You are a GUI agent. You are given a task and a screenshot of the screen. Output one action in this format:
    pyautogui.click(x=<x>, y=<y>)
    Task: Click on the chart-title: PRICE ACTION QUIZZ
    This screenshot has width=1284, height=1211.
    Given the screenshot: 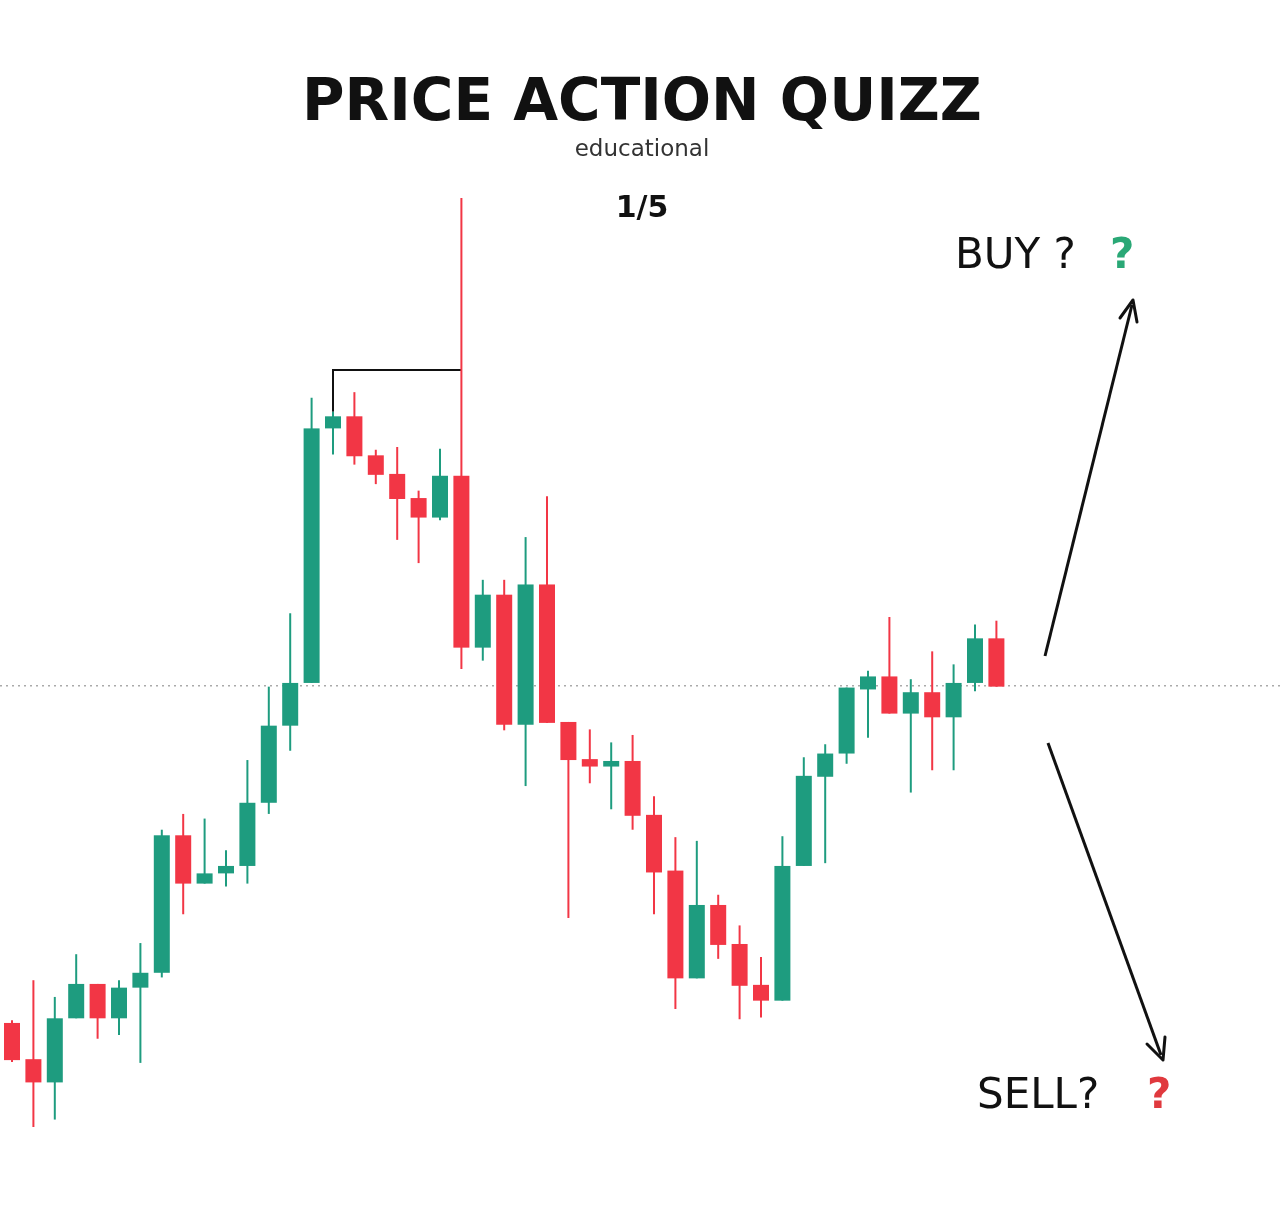 What is the action you would take?
    pyautogui.click(x=642, y=100)
    